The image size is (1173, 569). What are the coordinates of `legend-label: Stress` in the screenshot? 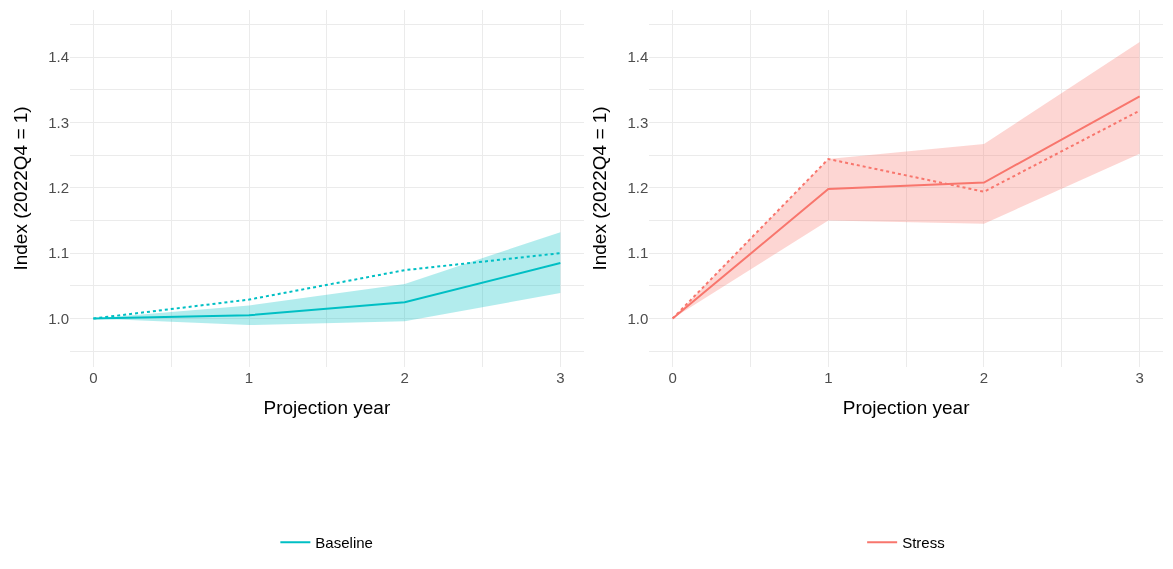 It's located at (923, 543).